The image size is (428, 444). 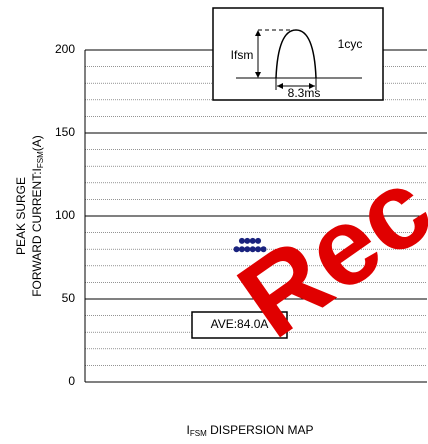 I want to click on inset-box, so click(x=298, y=54).